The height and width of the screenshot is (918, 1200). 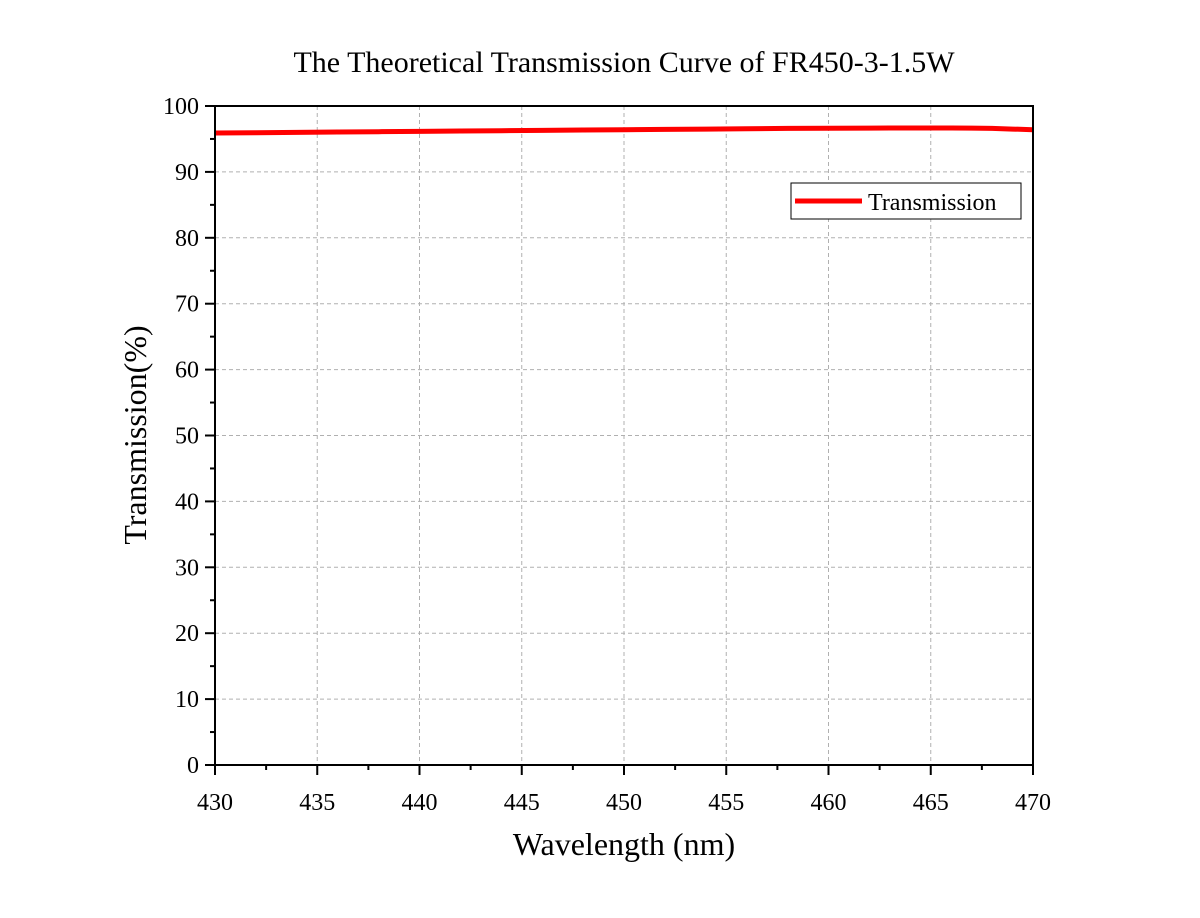 What do you see at coordinates (187, 502) in the screenshot?
I see `y-tick-label: 40` at bounding box center [187, 502].